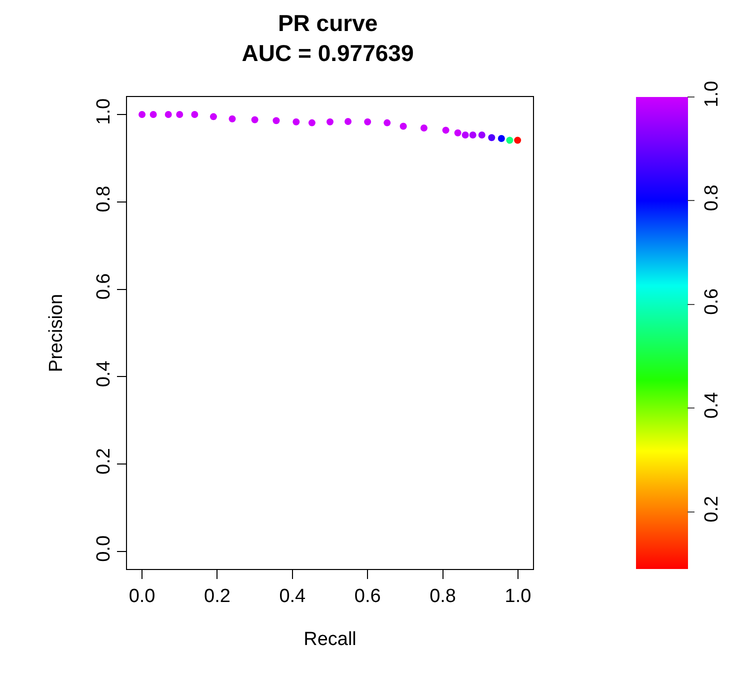 The image size is (745, 689). What do you see at coordinates (711, 94) in the screenshot?
I see `color-bar-label: 1.0` at bounding box center [711, 94].